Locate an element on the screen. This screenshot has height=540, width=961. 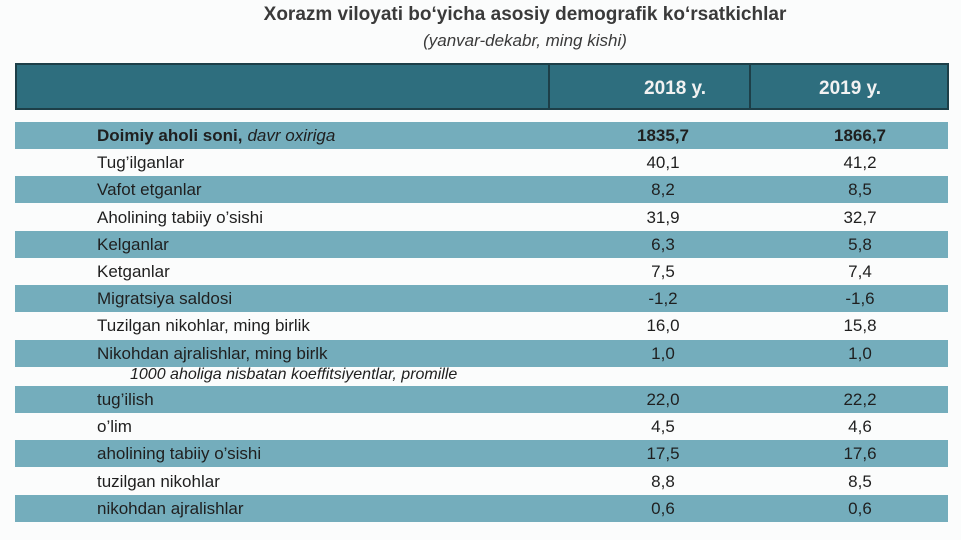
row-label: nikohdan ajralishlar is located at coordinates (170, 509).